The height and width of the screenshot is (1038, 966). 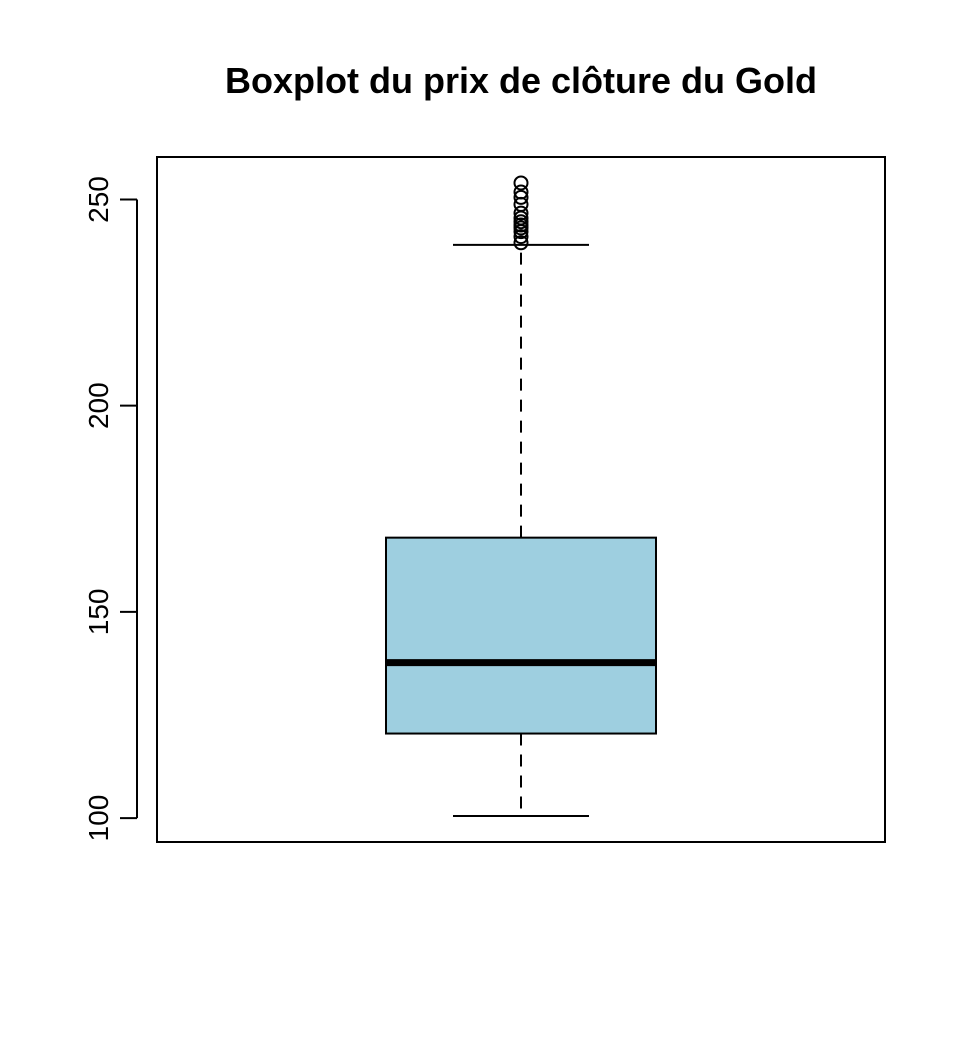 I want to click on y-tick-label: 100, so click(x=98, y=818).